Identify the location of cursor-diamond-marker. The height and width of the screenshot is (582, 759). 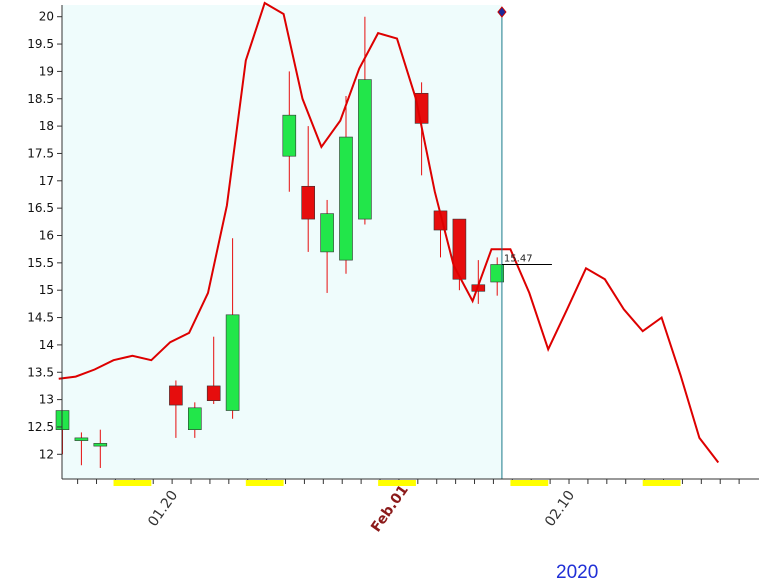
(502, 12).